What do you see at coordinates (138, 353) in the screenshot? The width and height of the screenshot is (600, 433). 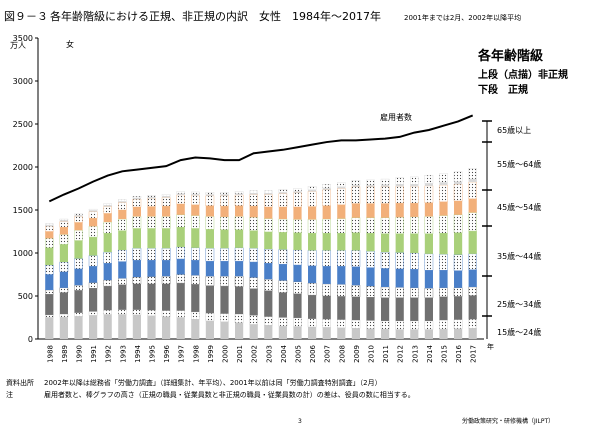 I see `x-tick-label: 1994` at bounding box center [138, 353].